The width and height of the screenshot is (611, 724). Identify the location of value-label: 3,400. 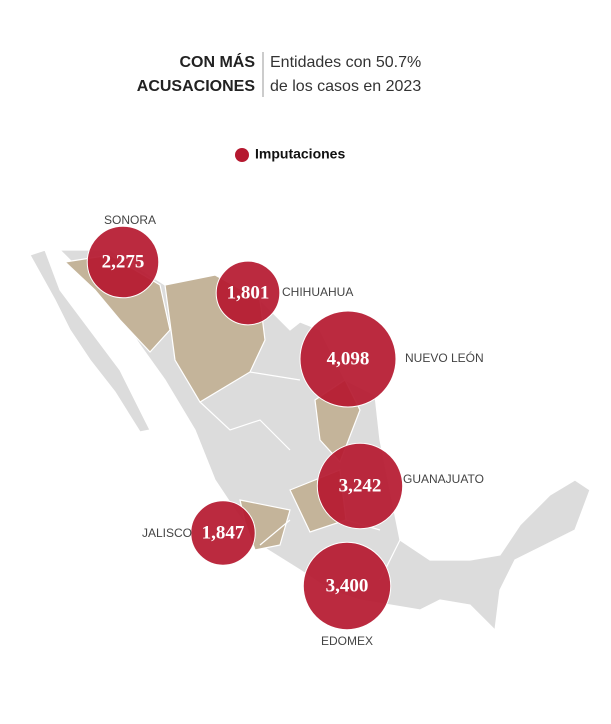
(347, 585).